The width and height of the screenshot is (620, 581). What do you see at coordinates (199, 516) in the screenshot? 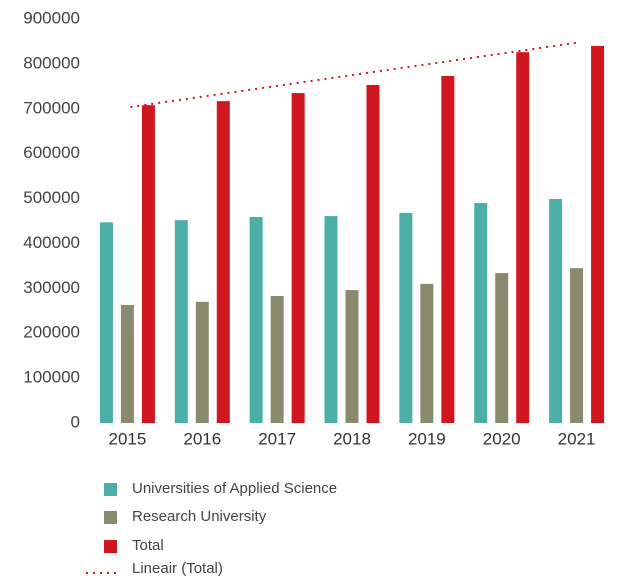
I see `legend-label: Research University` at bounding box center [199, 516].